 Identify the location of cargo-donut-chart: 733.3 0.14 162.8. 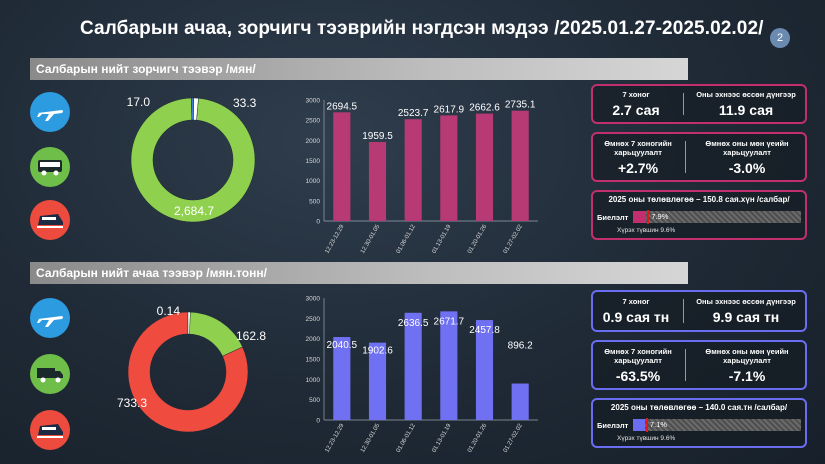
(191, 368).